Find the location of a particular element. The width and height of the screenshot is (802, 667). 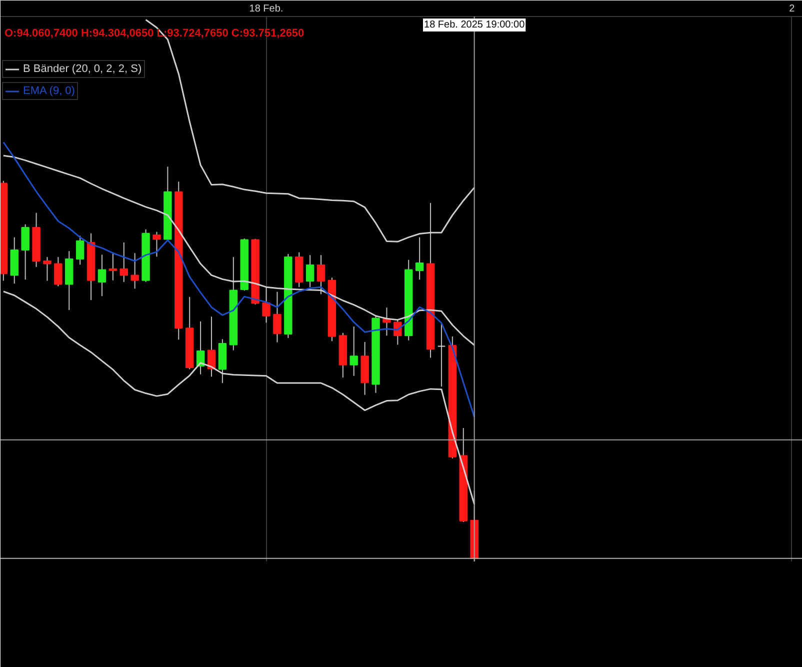

ref-line-label: 18 Feb. 2025 19:00:00 is located at coordinates (475, 25).